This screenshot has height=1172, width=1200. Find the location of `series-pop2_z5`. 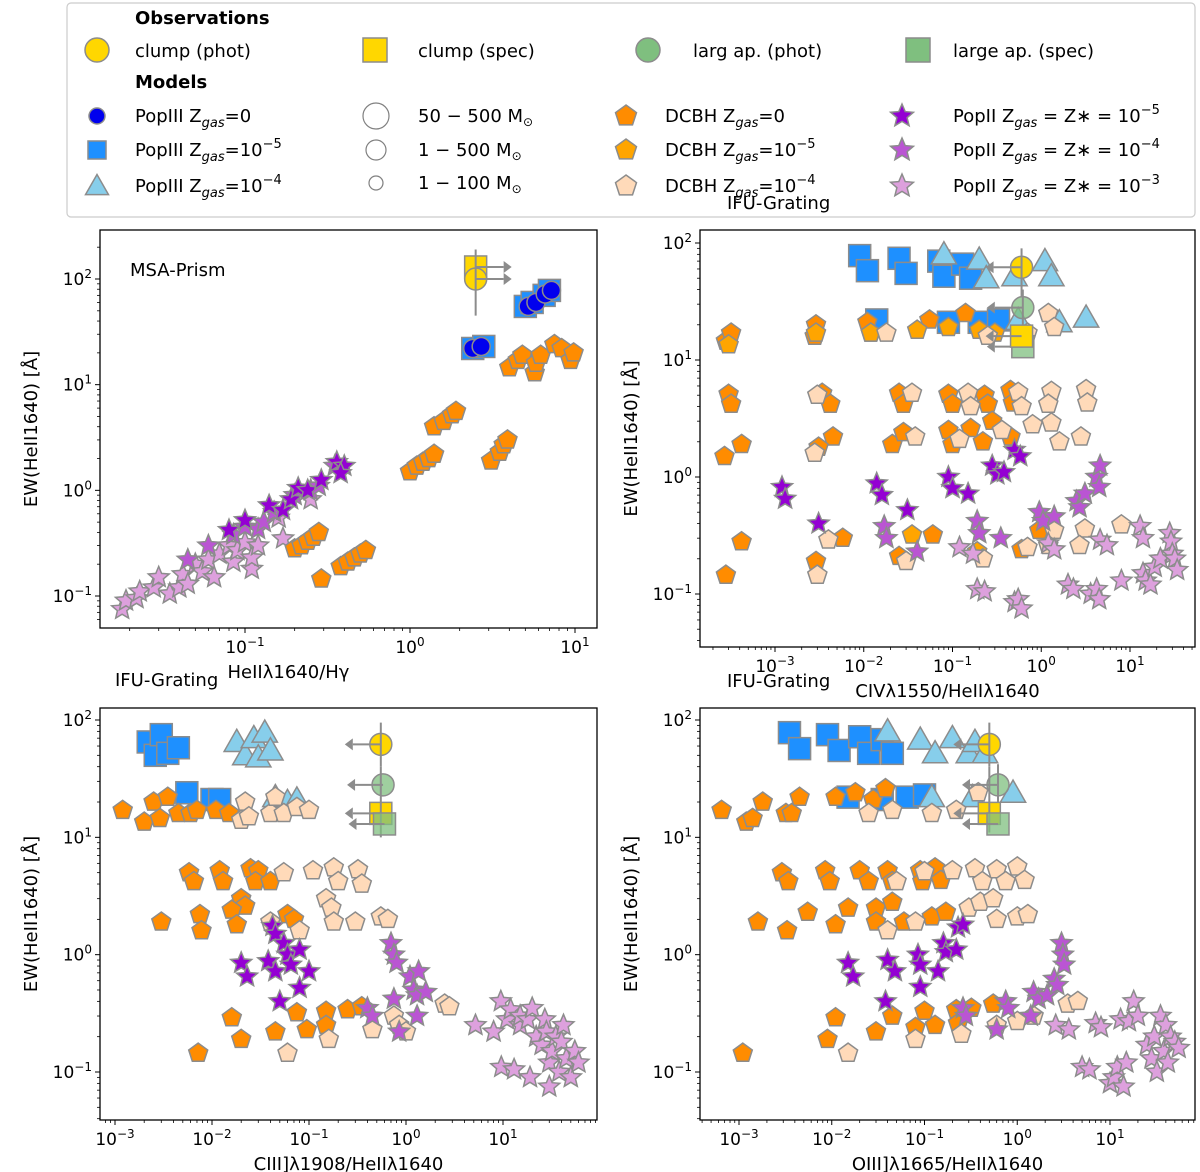

series-pop2_z5 is located at coordinates (901, 486).